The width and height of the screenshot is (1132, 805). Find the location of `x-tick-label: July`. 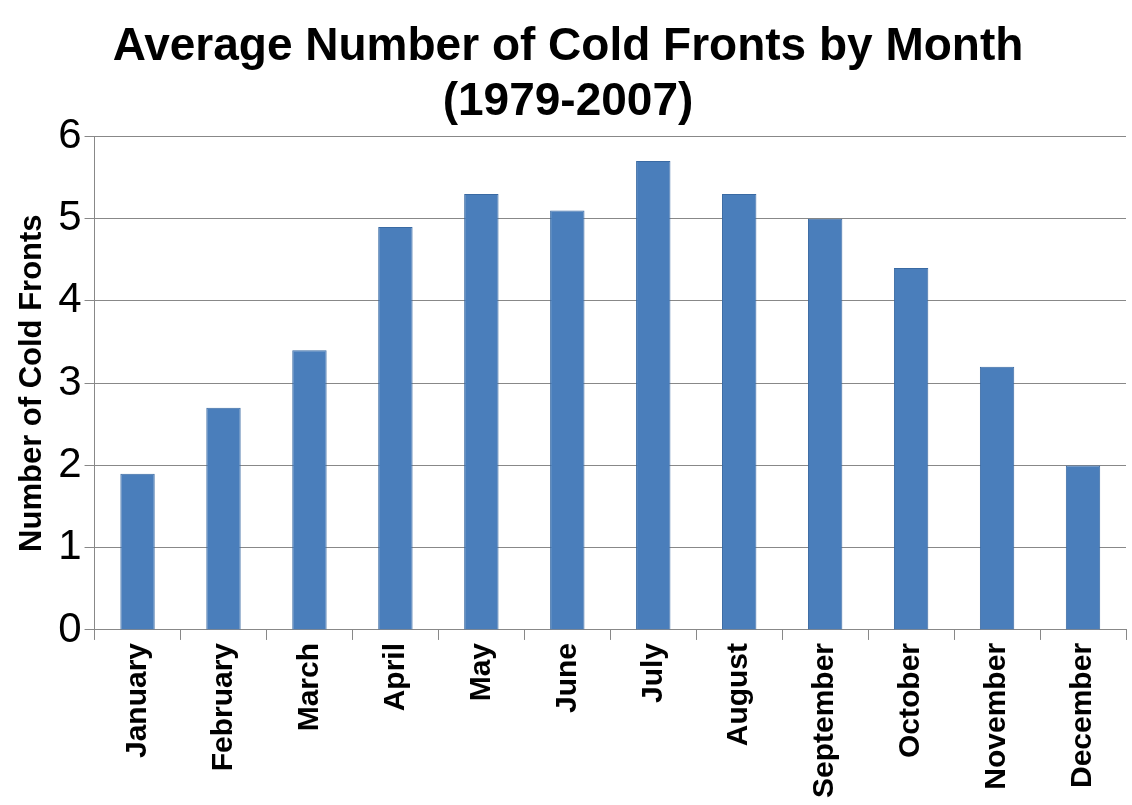

x-tick-label: July is located at coordinates (651, 672).